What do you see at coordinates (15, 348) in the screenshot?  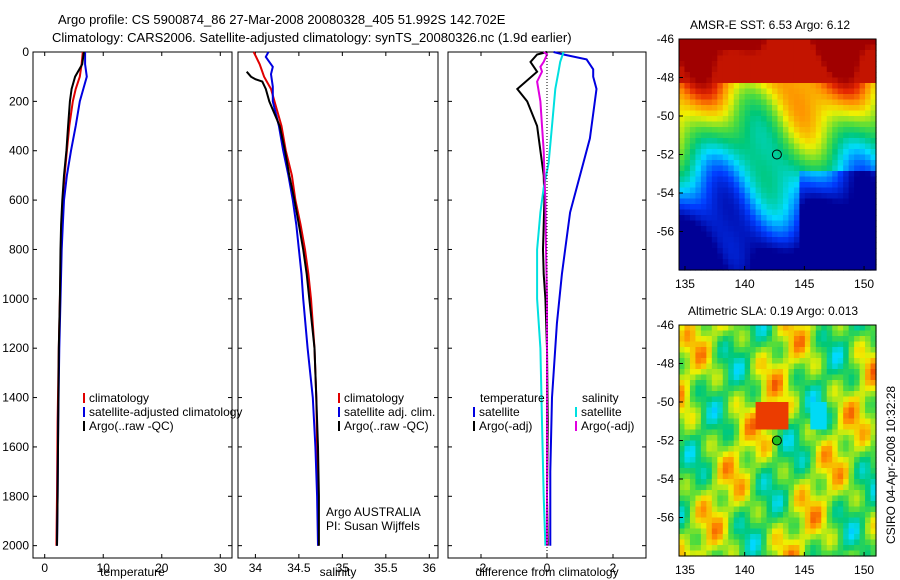 I see `depth-tick-label: 1200` at bounding box center [15, 348].